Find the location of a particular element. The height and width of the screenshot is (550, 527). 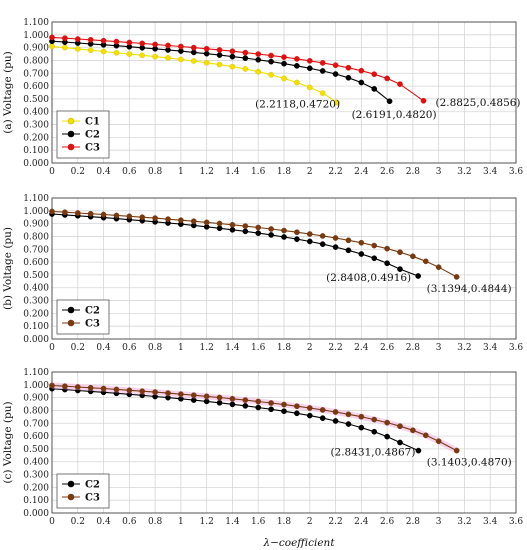

x-tick-label: 3.4 is located at coordinates (490, 522).